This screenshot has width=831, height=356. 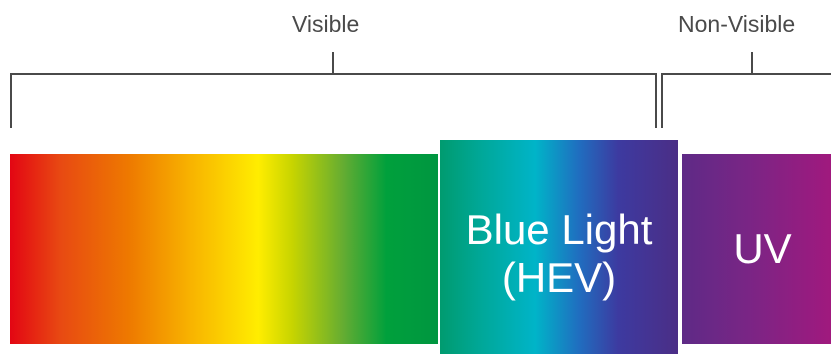 I want to click on nonvisible-bracket, so click(x=746, y=100).